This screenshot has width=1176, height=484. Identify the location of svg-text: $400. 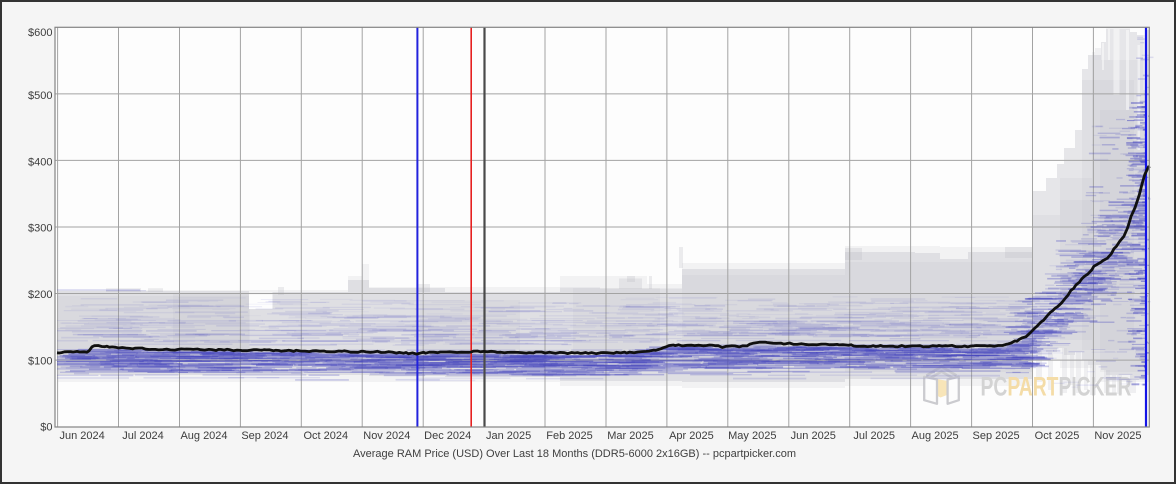
(40, 162).